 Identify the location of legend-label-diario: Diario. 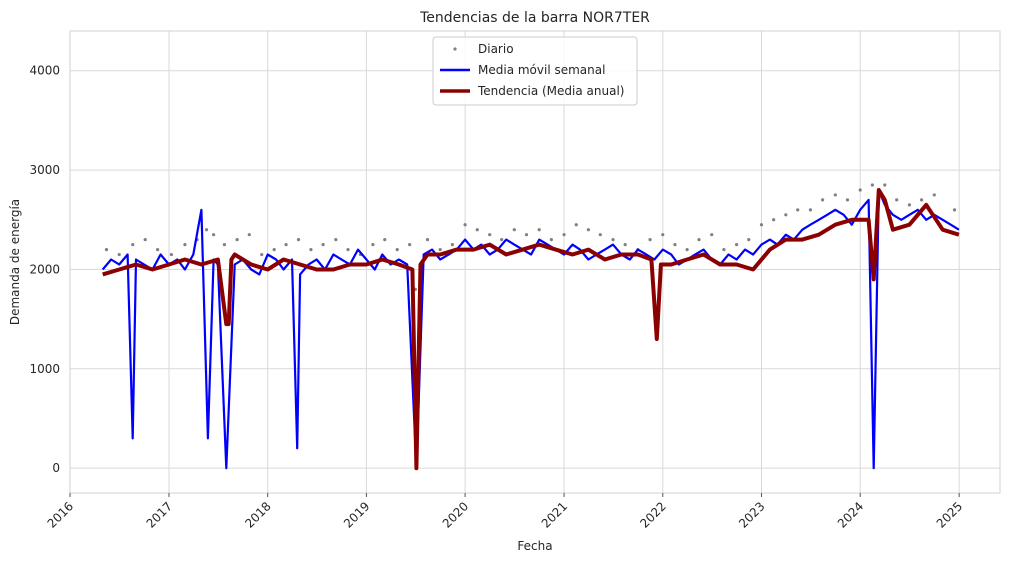
(496, 49).